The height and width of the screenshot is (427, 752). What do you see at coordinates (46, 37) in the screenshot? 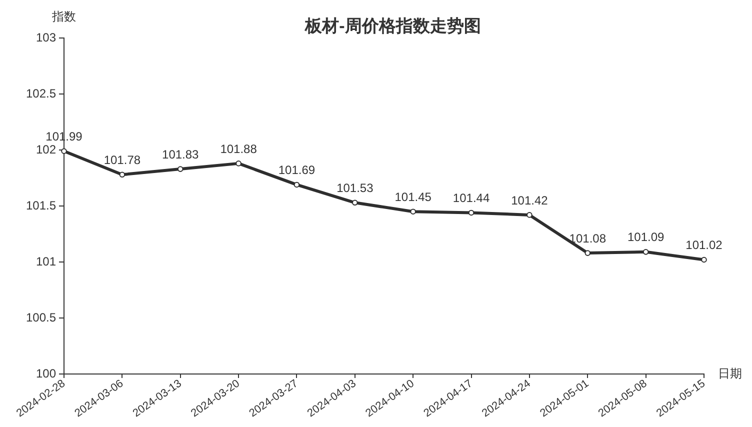
I see `y-tick-label: 103` at bounding box center [46, 37].